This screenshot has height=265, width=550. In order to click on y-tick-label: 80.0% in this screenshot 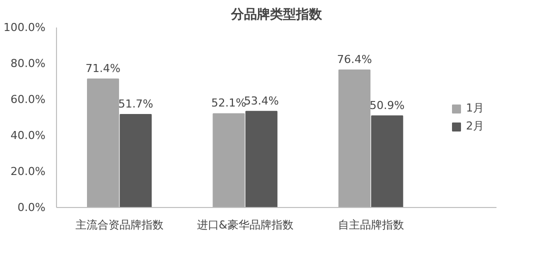, I will do `click(28, 63)`.